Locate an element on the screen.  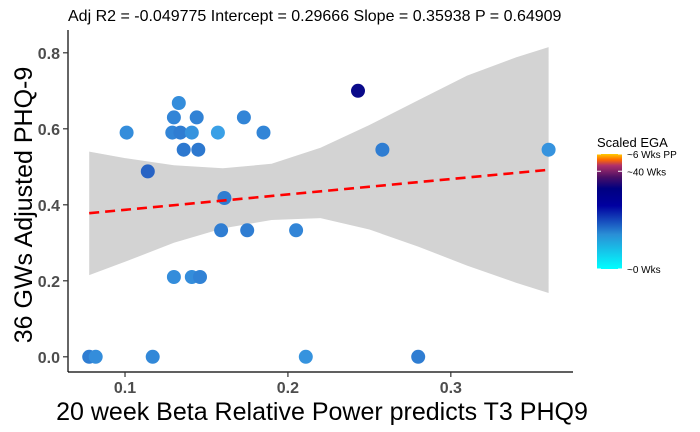
legend-title: Scaled EGA is located at coordinates (632, 142).